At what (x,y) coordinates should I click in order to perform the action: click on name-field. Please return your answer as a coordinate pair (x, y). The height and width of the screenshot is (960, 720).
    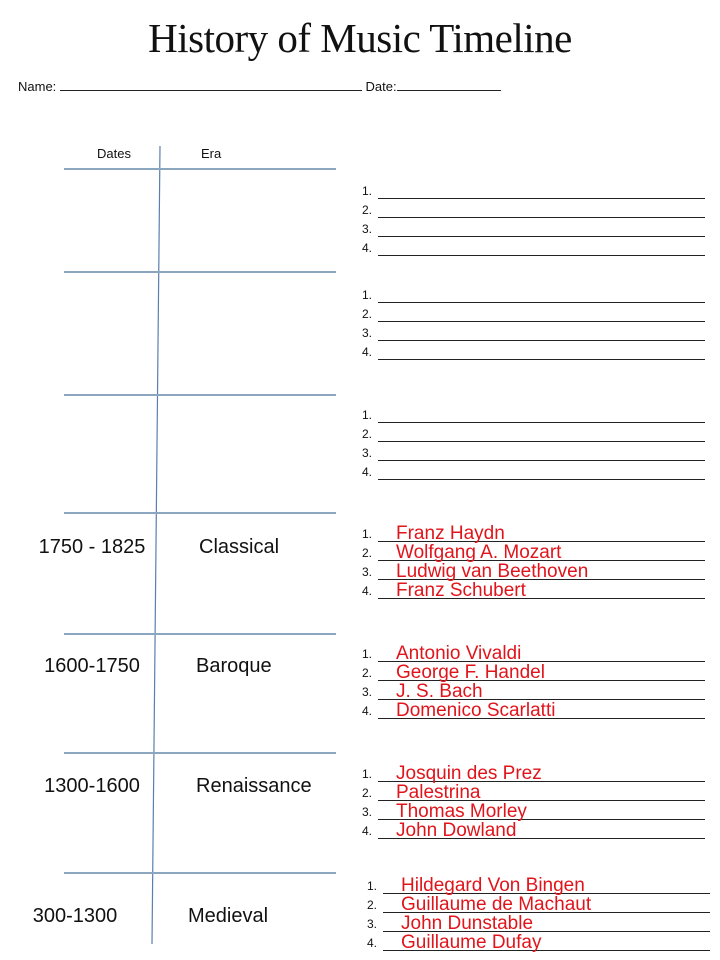
    Looking at the image, I should click on (210, 84).